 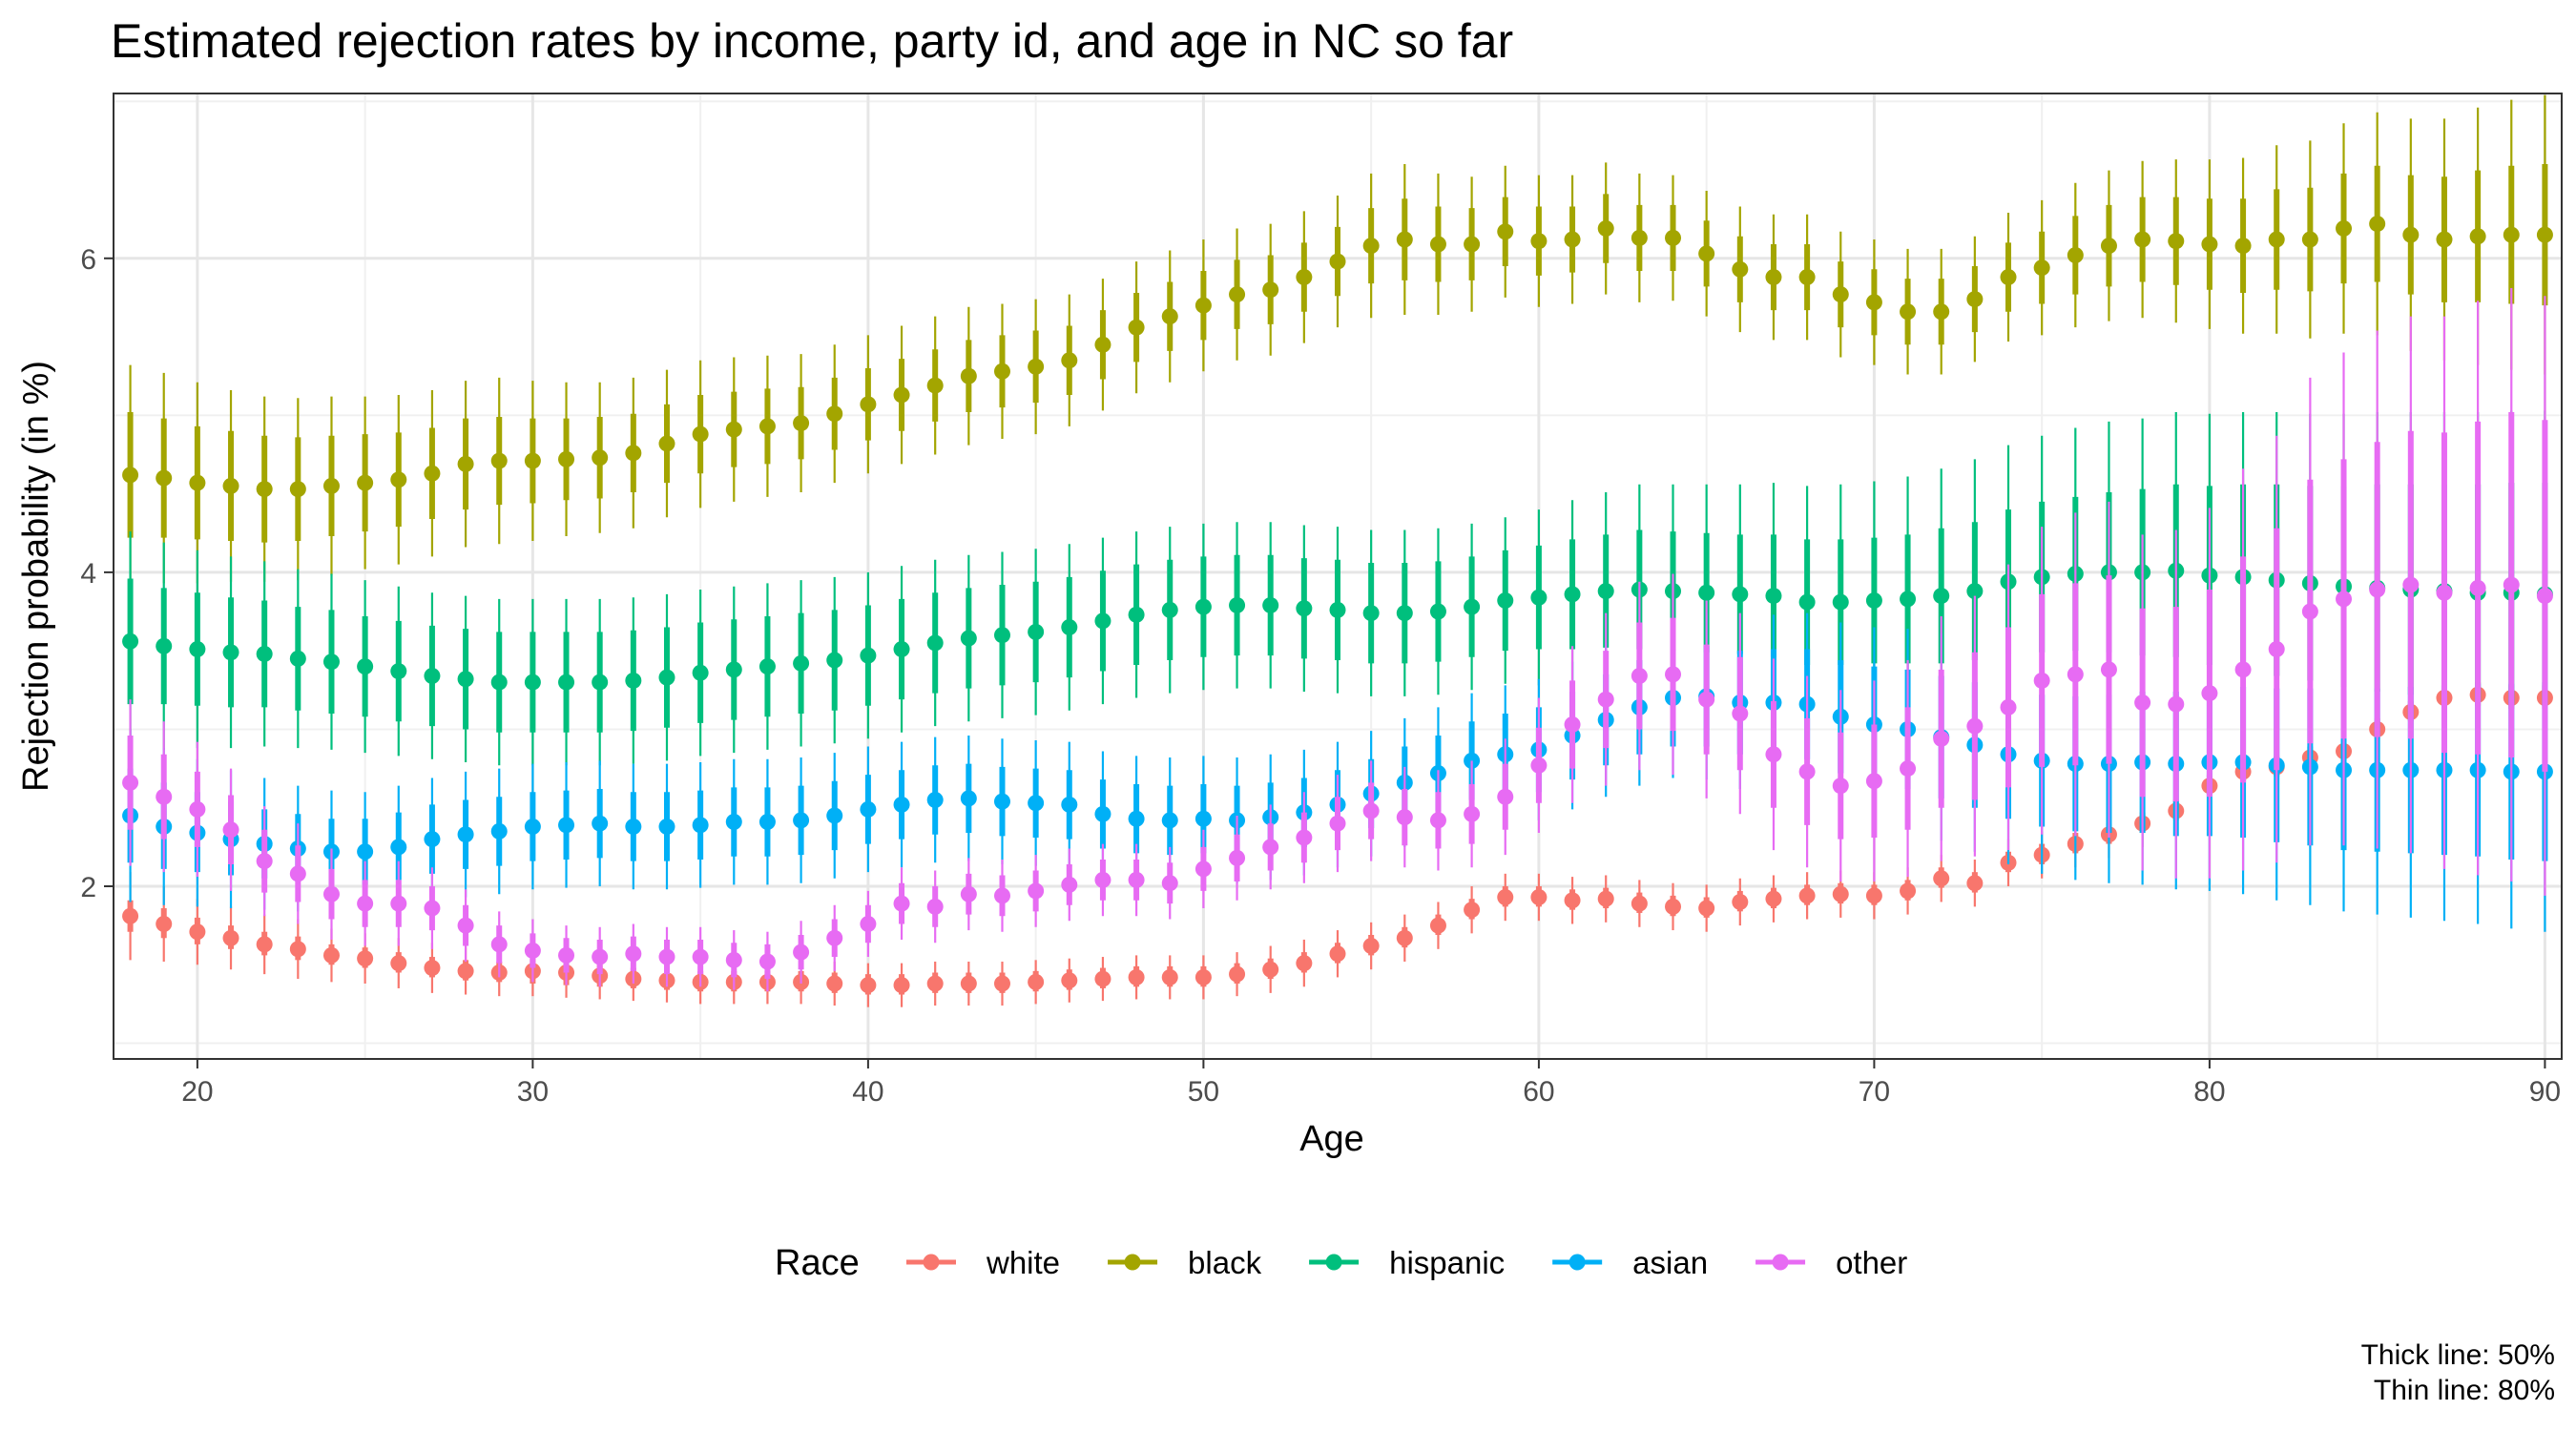 I want to click on legend-key-point-other, so click(x=1780, y=1262).